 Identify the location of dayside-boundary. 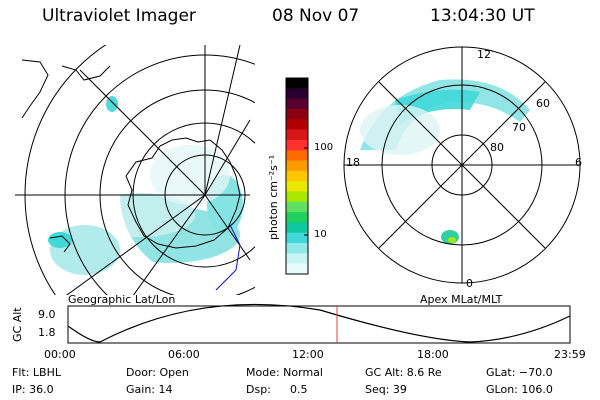
(228, 257).